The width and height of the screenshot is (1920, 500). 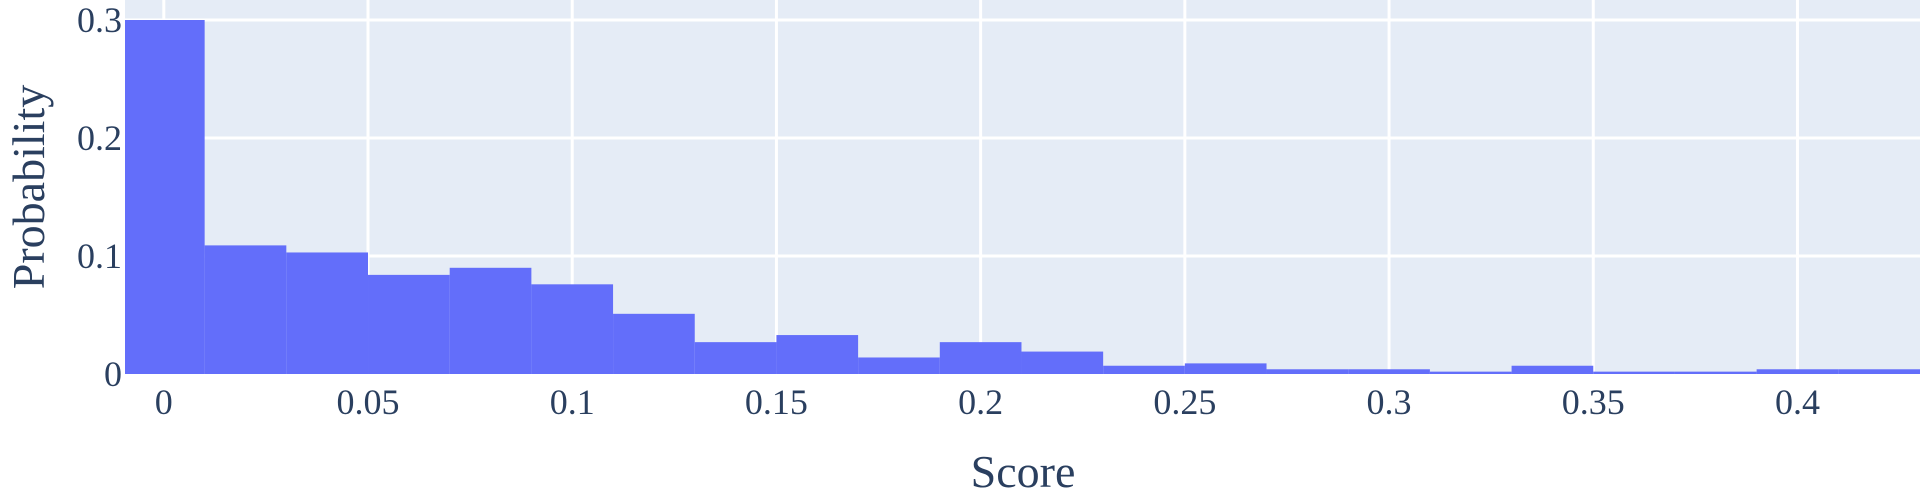 What do you see at coordinates (1023, 471) in the screenshot?
I see `x-axis-title: Score` at bounding box center [1023, 471].